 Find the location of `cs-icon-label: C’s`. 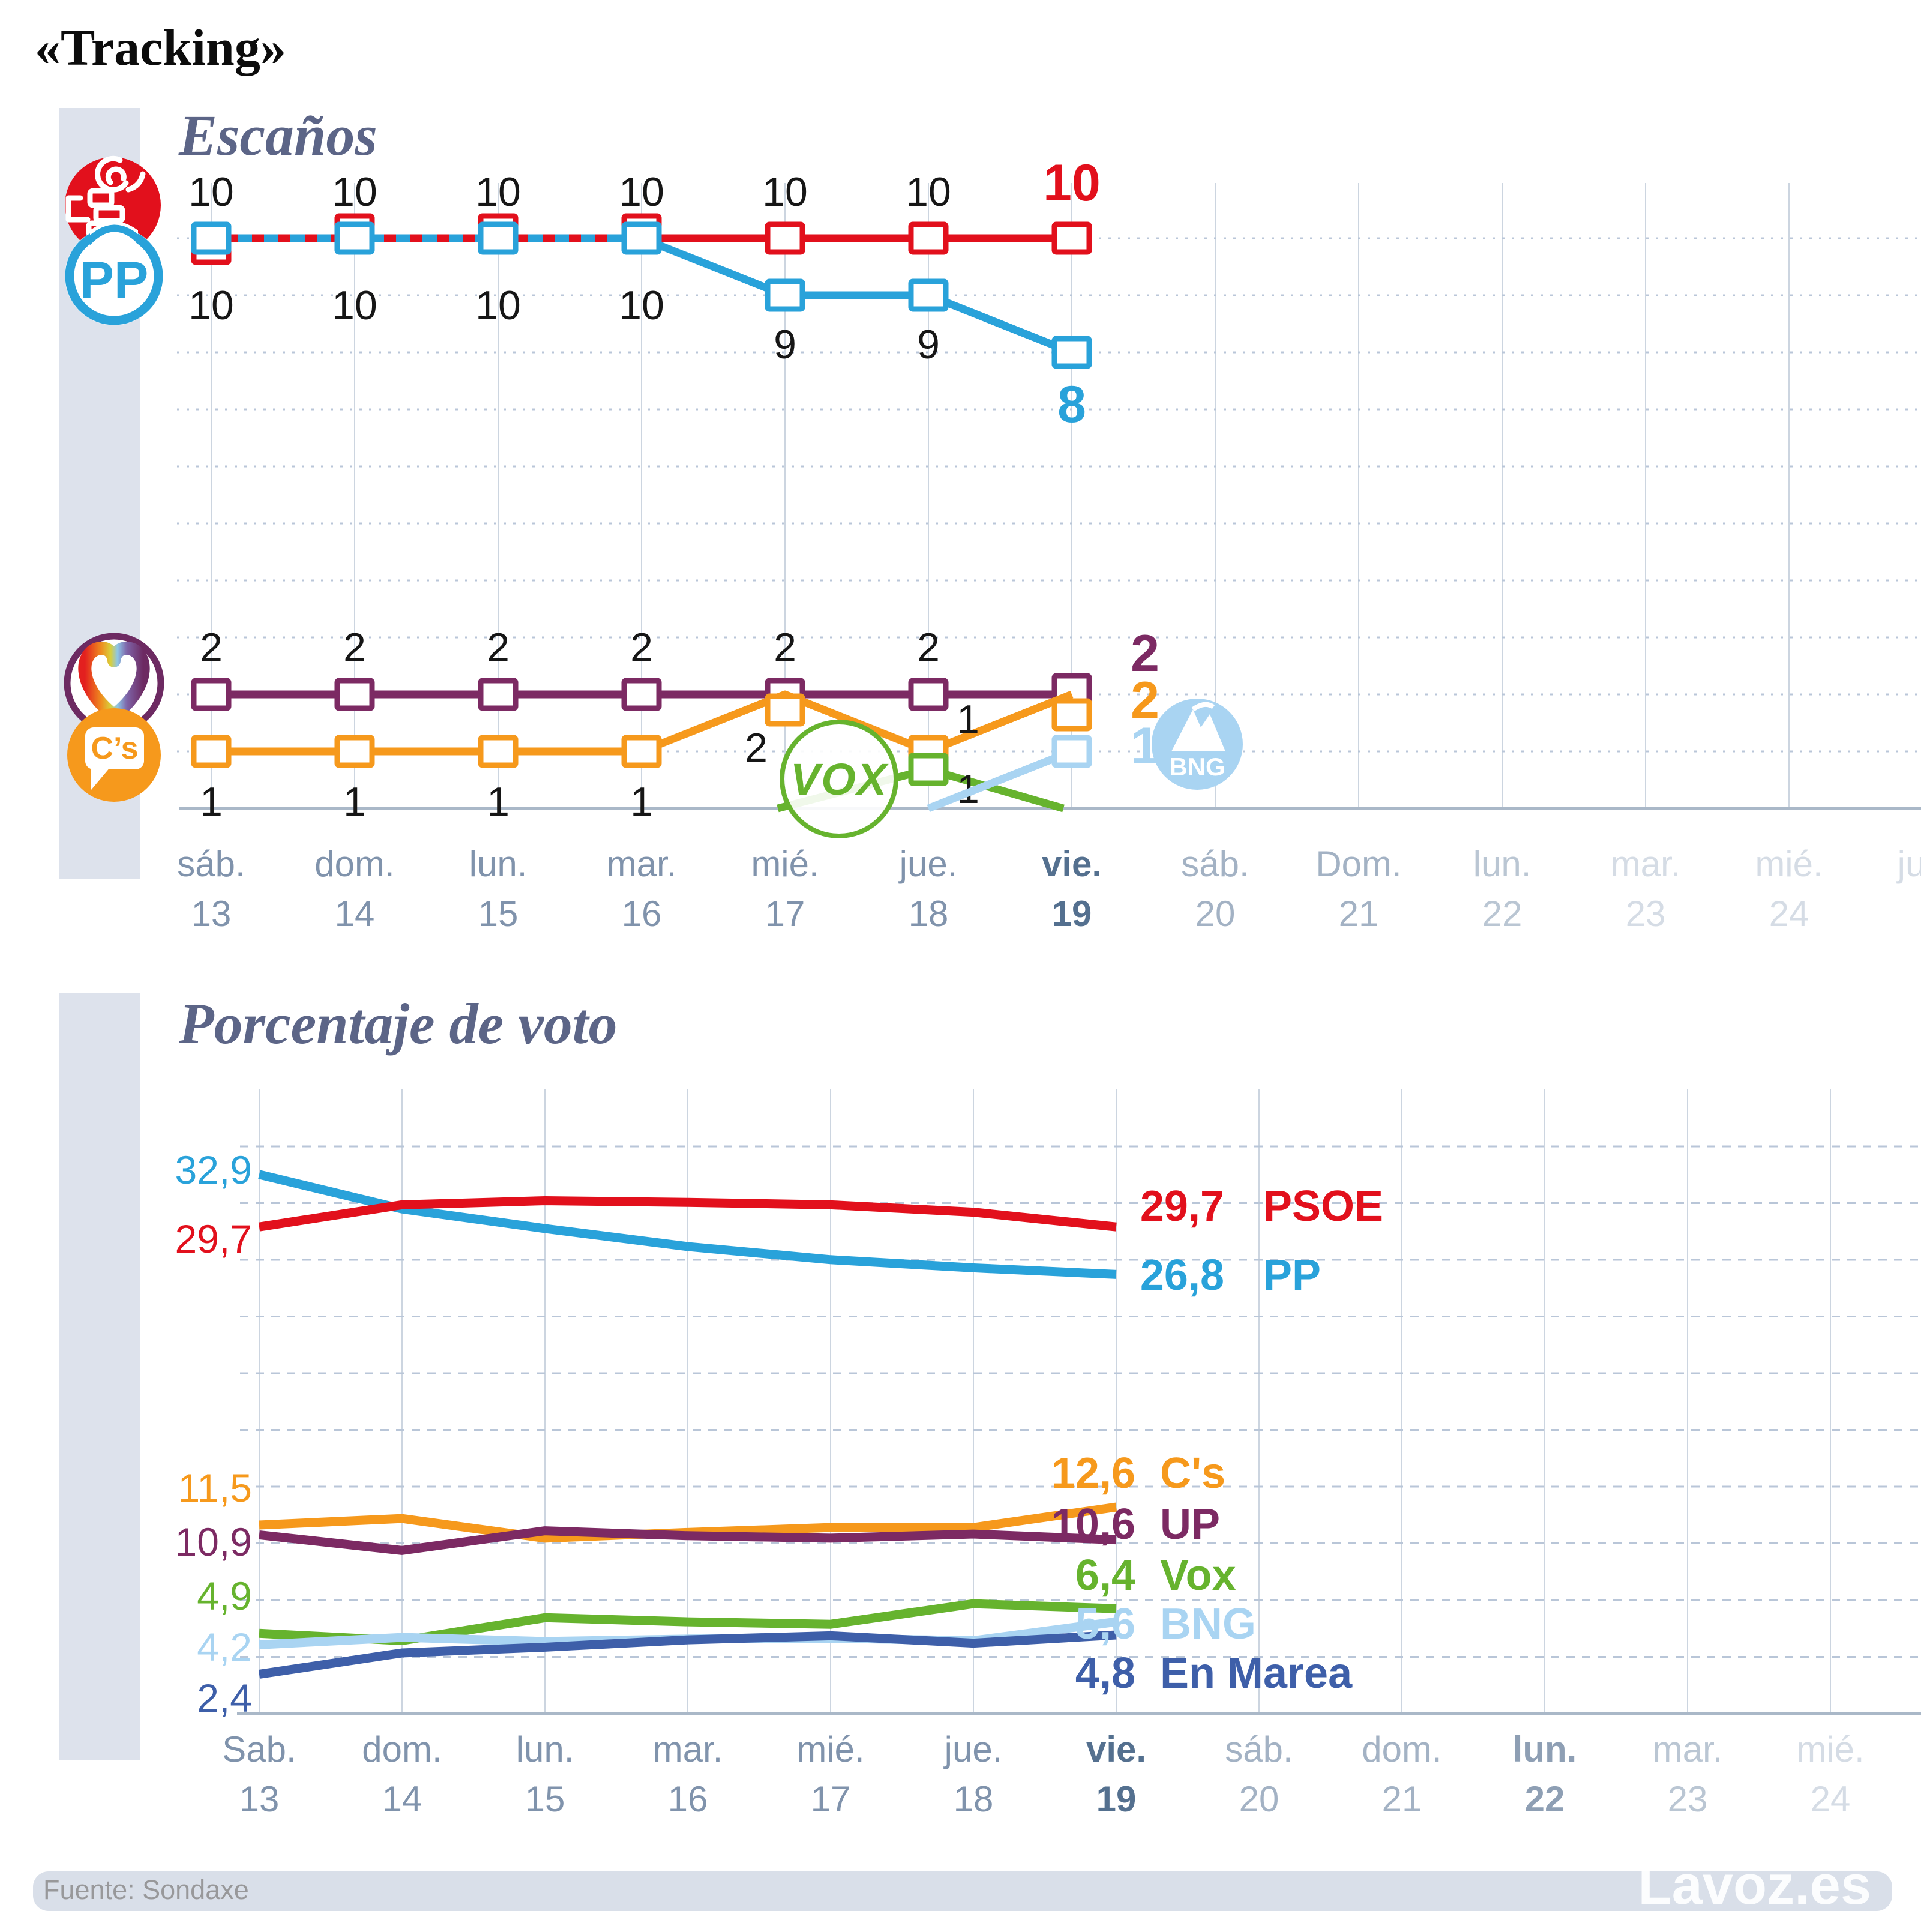

cs-icon-label: C’s is located at coordinates (115, 749).